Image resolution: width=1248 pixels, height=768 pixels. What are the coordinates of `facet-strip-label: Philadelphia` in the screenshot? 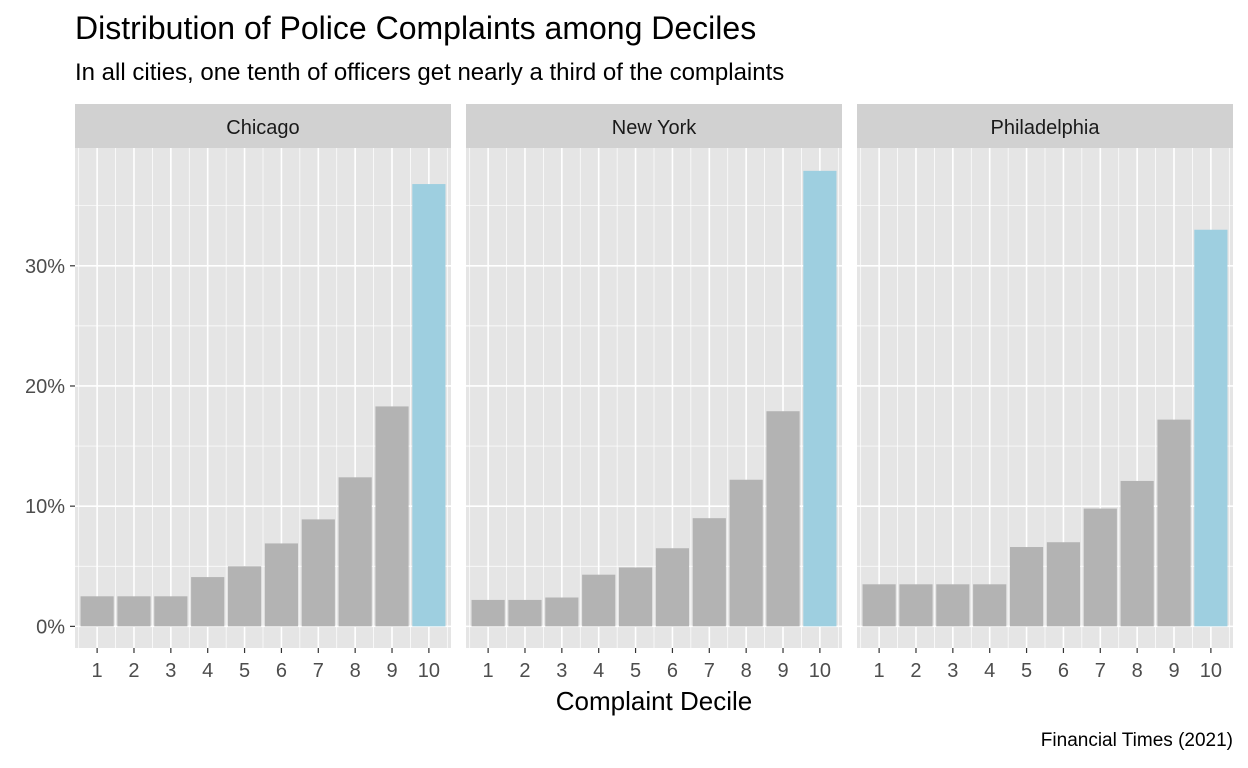 It's located at (1046, 128).